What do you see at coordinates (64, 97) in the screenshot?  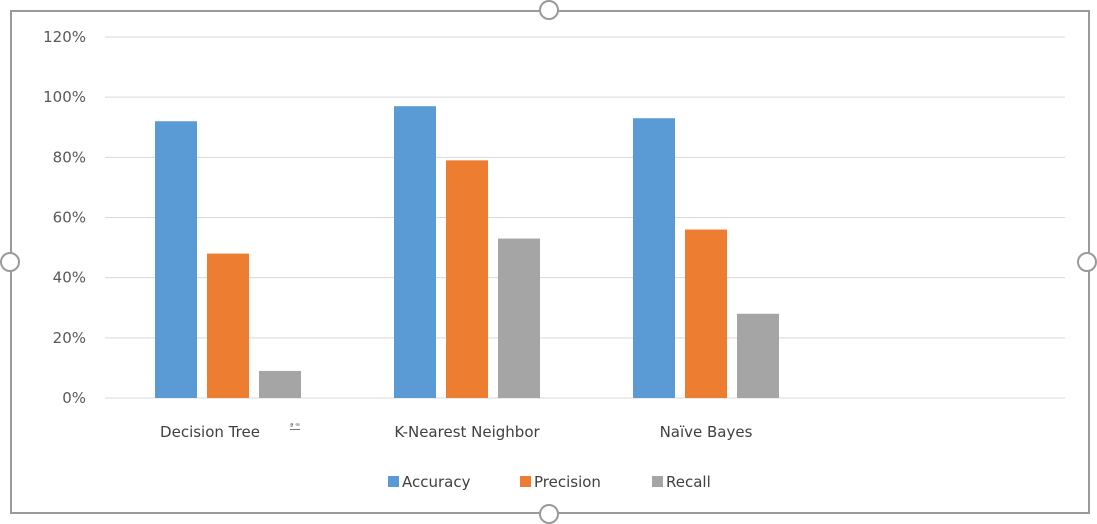 I see `y-tick-label: 100%` at bounding box center [64, 97].